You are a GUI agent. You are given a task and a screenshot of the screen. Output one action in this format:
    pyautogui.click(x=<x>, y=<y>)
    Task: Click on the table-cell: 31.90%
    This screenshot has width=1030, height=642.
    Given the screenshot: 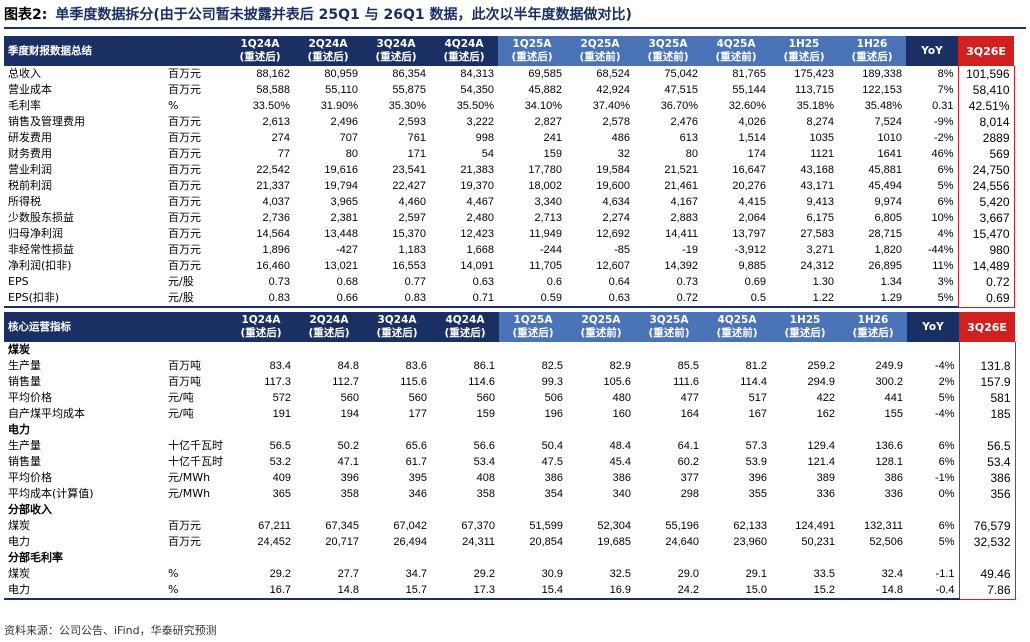 What is the action you would take?
    pyautogui.click(x=339, y=106)
    